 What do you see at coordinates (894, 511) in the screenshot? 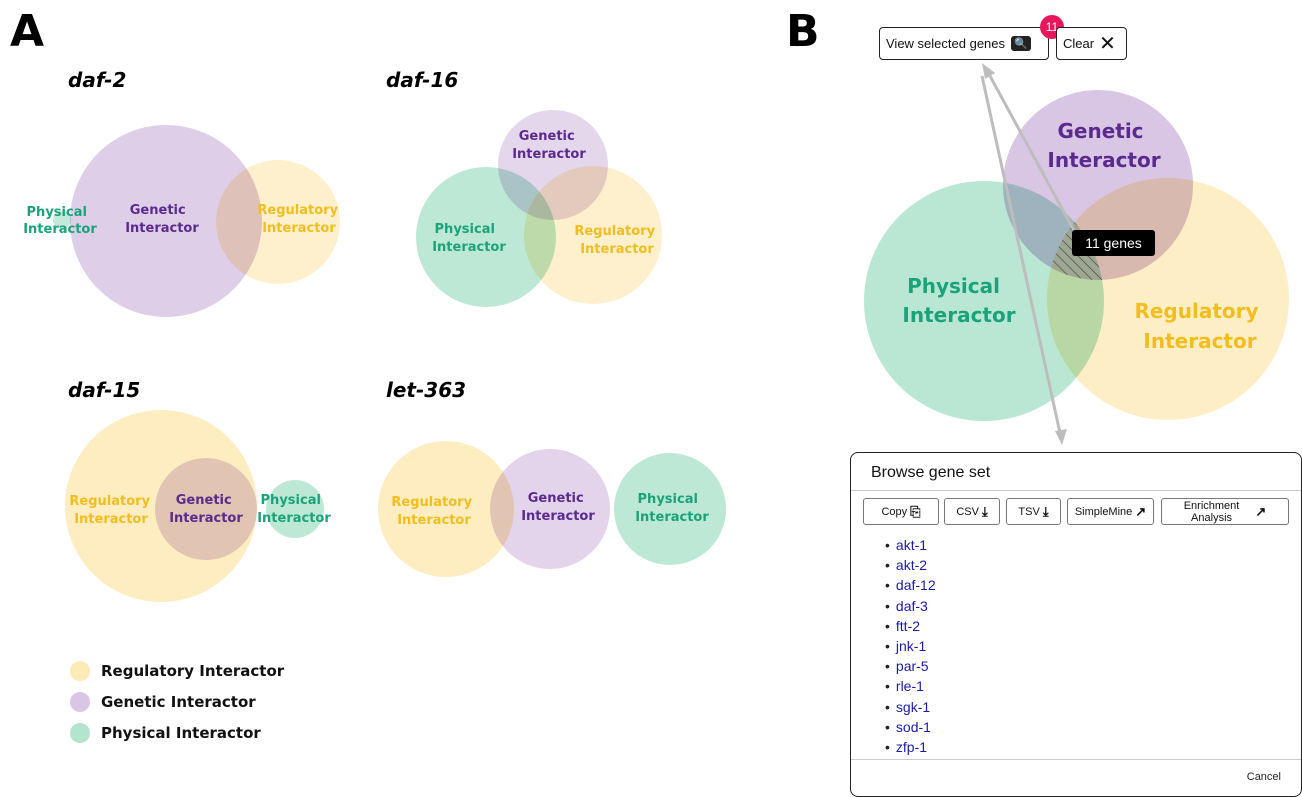
I see `copy-label: Copy` at bounding box center [894, 511].